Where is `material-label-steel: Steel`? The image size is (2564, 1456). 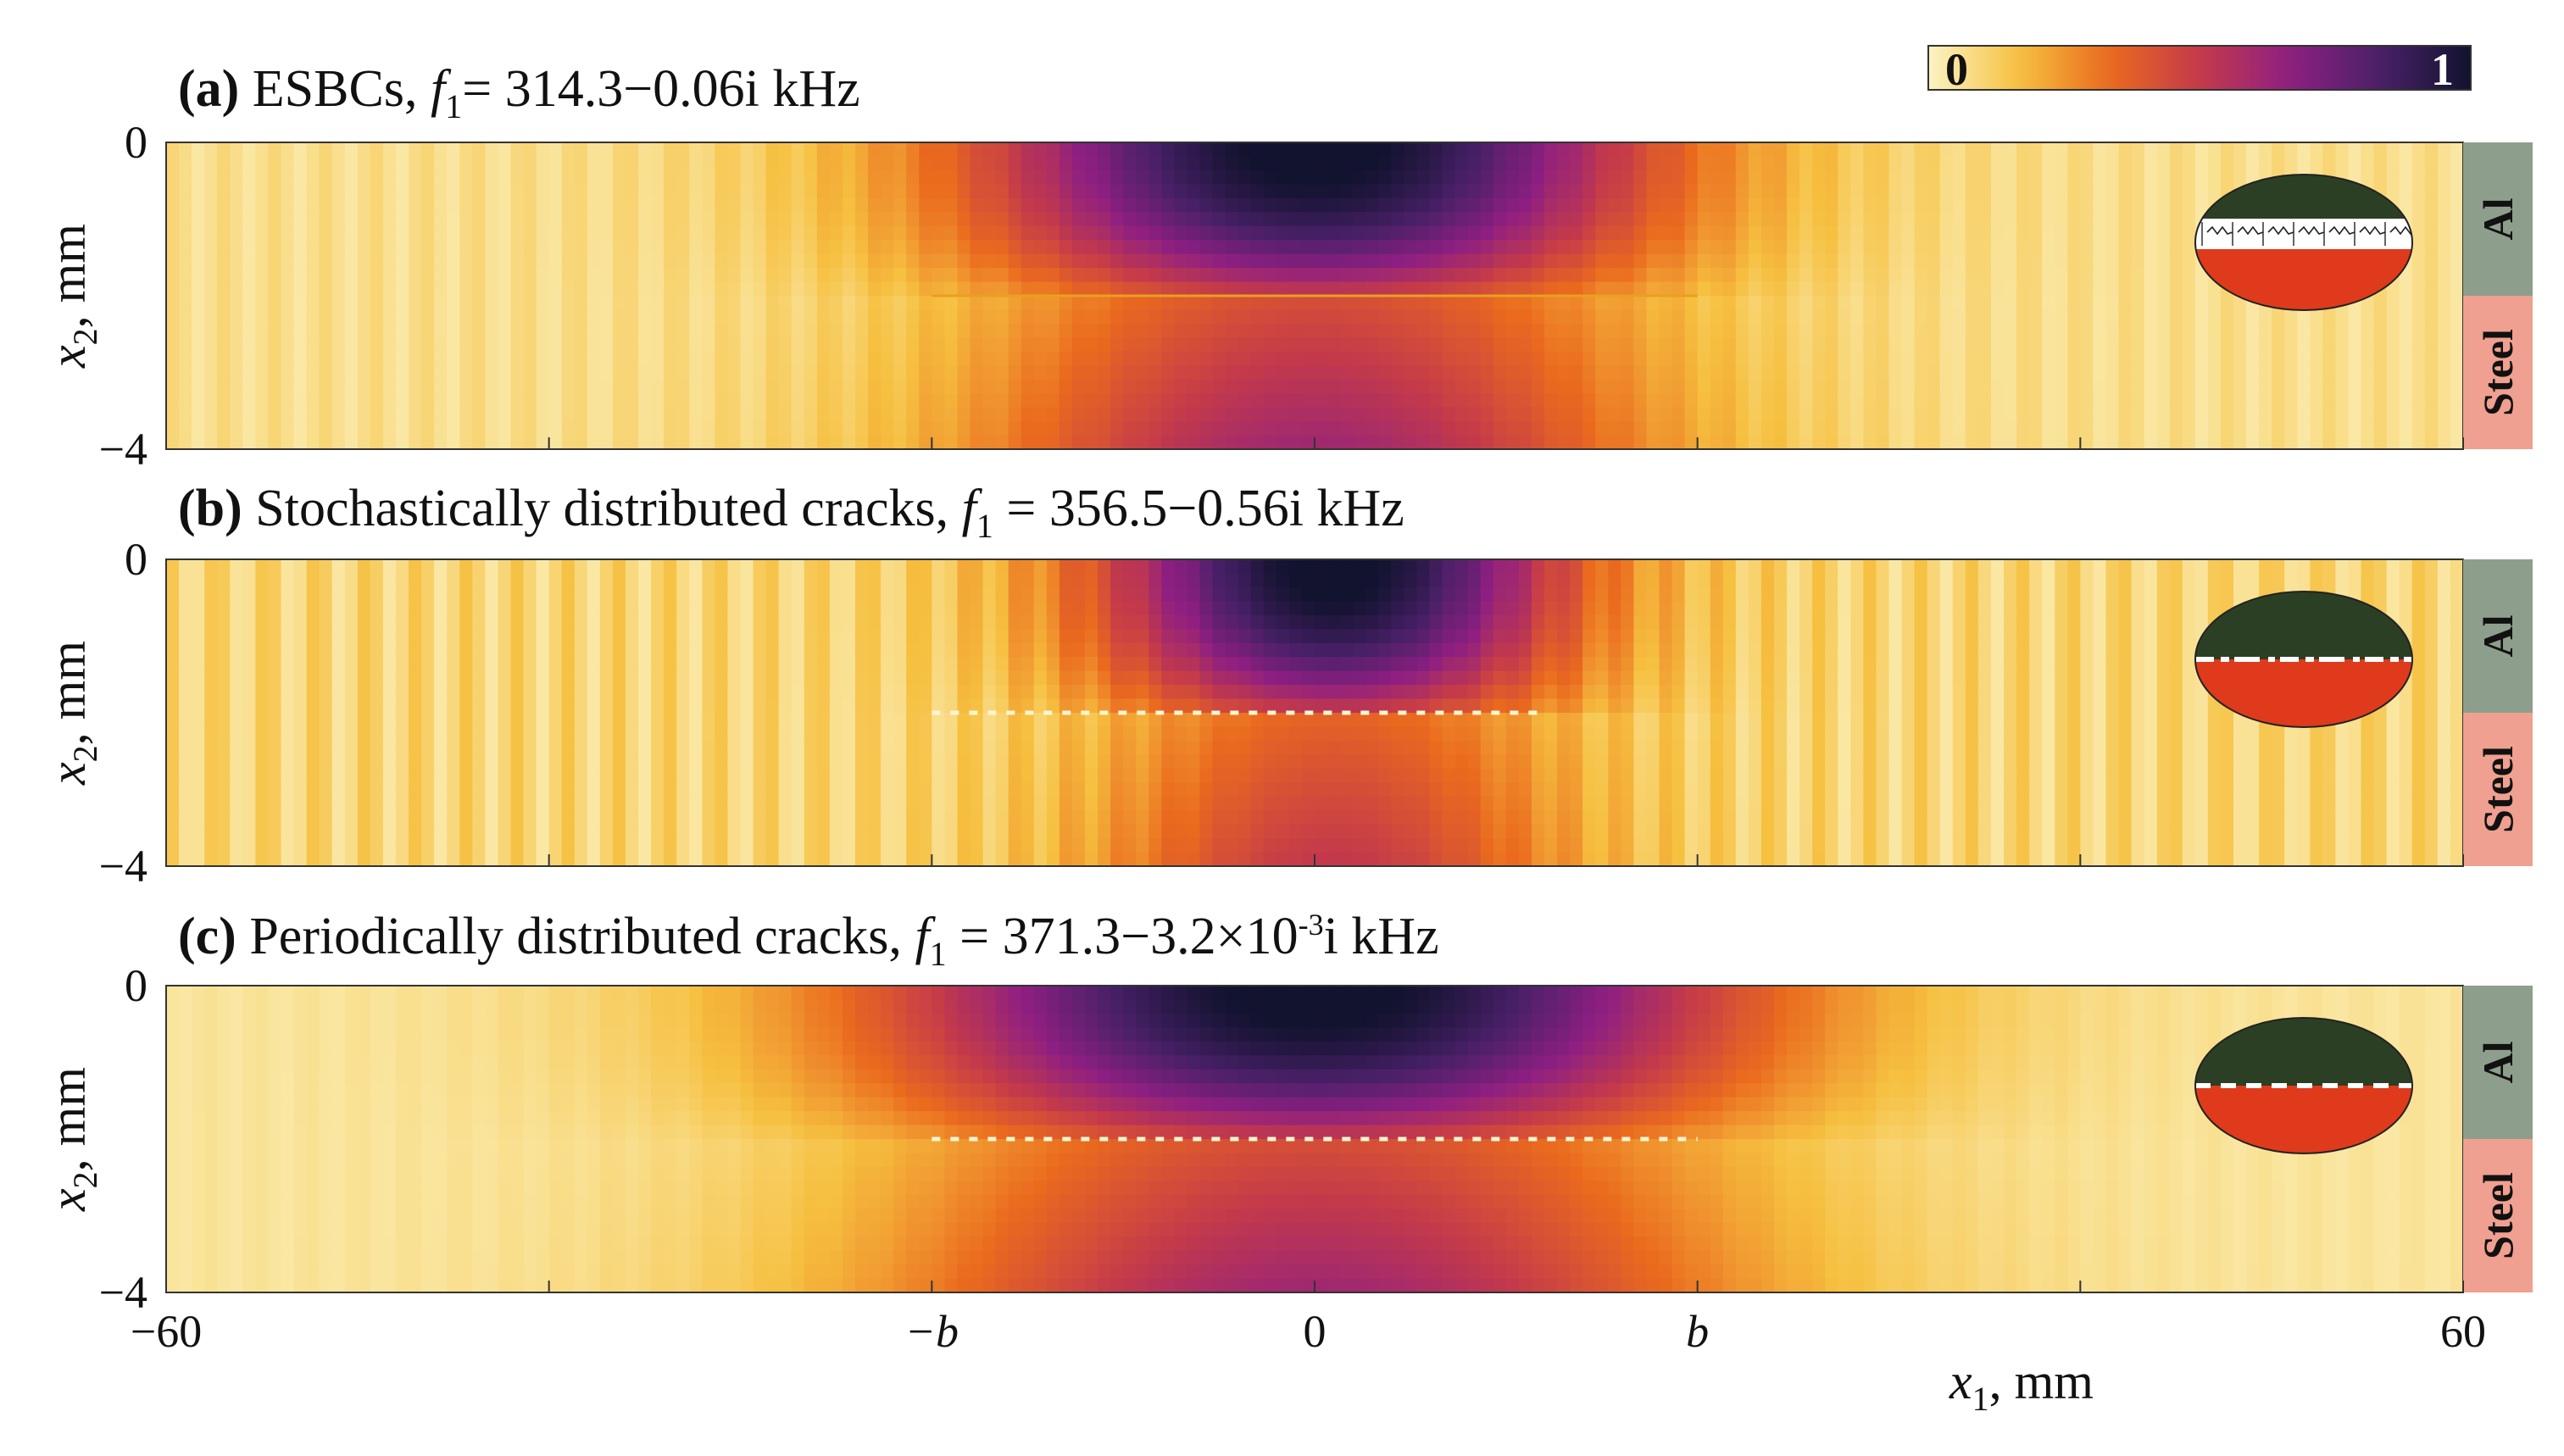 material-label-steel: Steel is located at coordinates (2498, 373).